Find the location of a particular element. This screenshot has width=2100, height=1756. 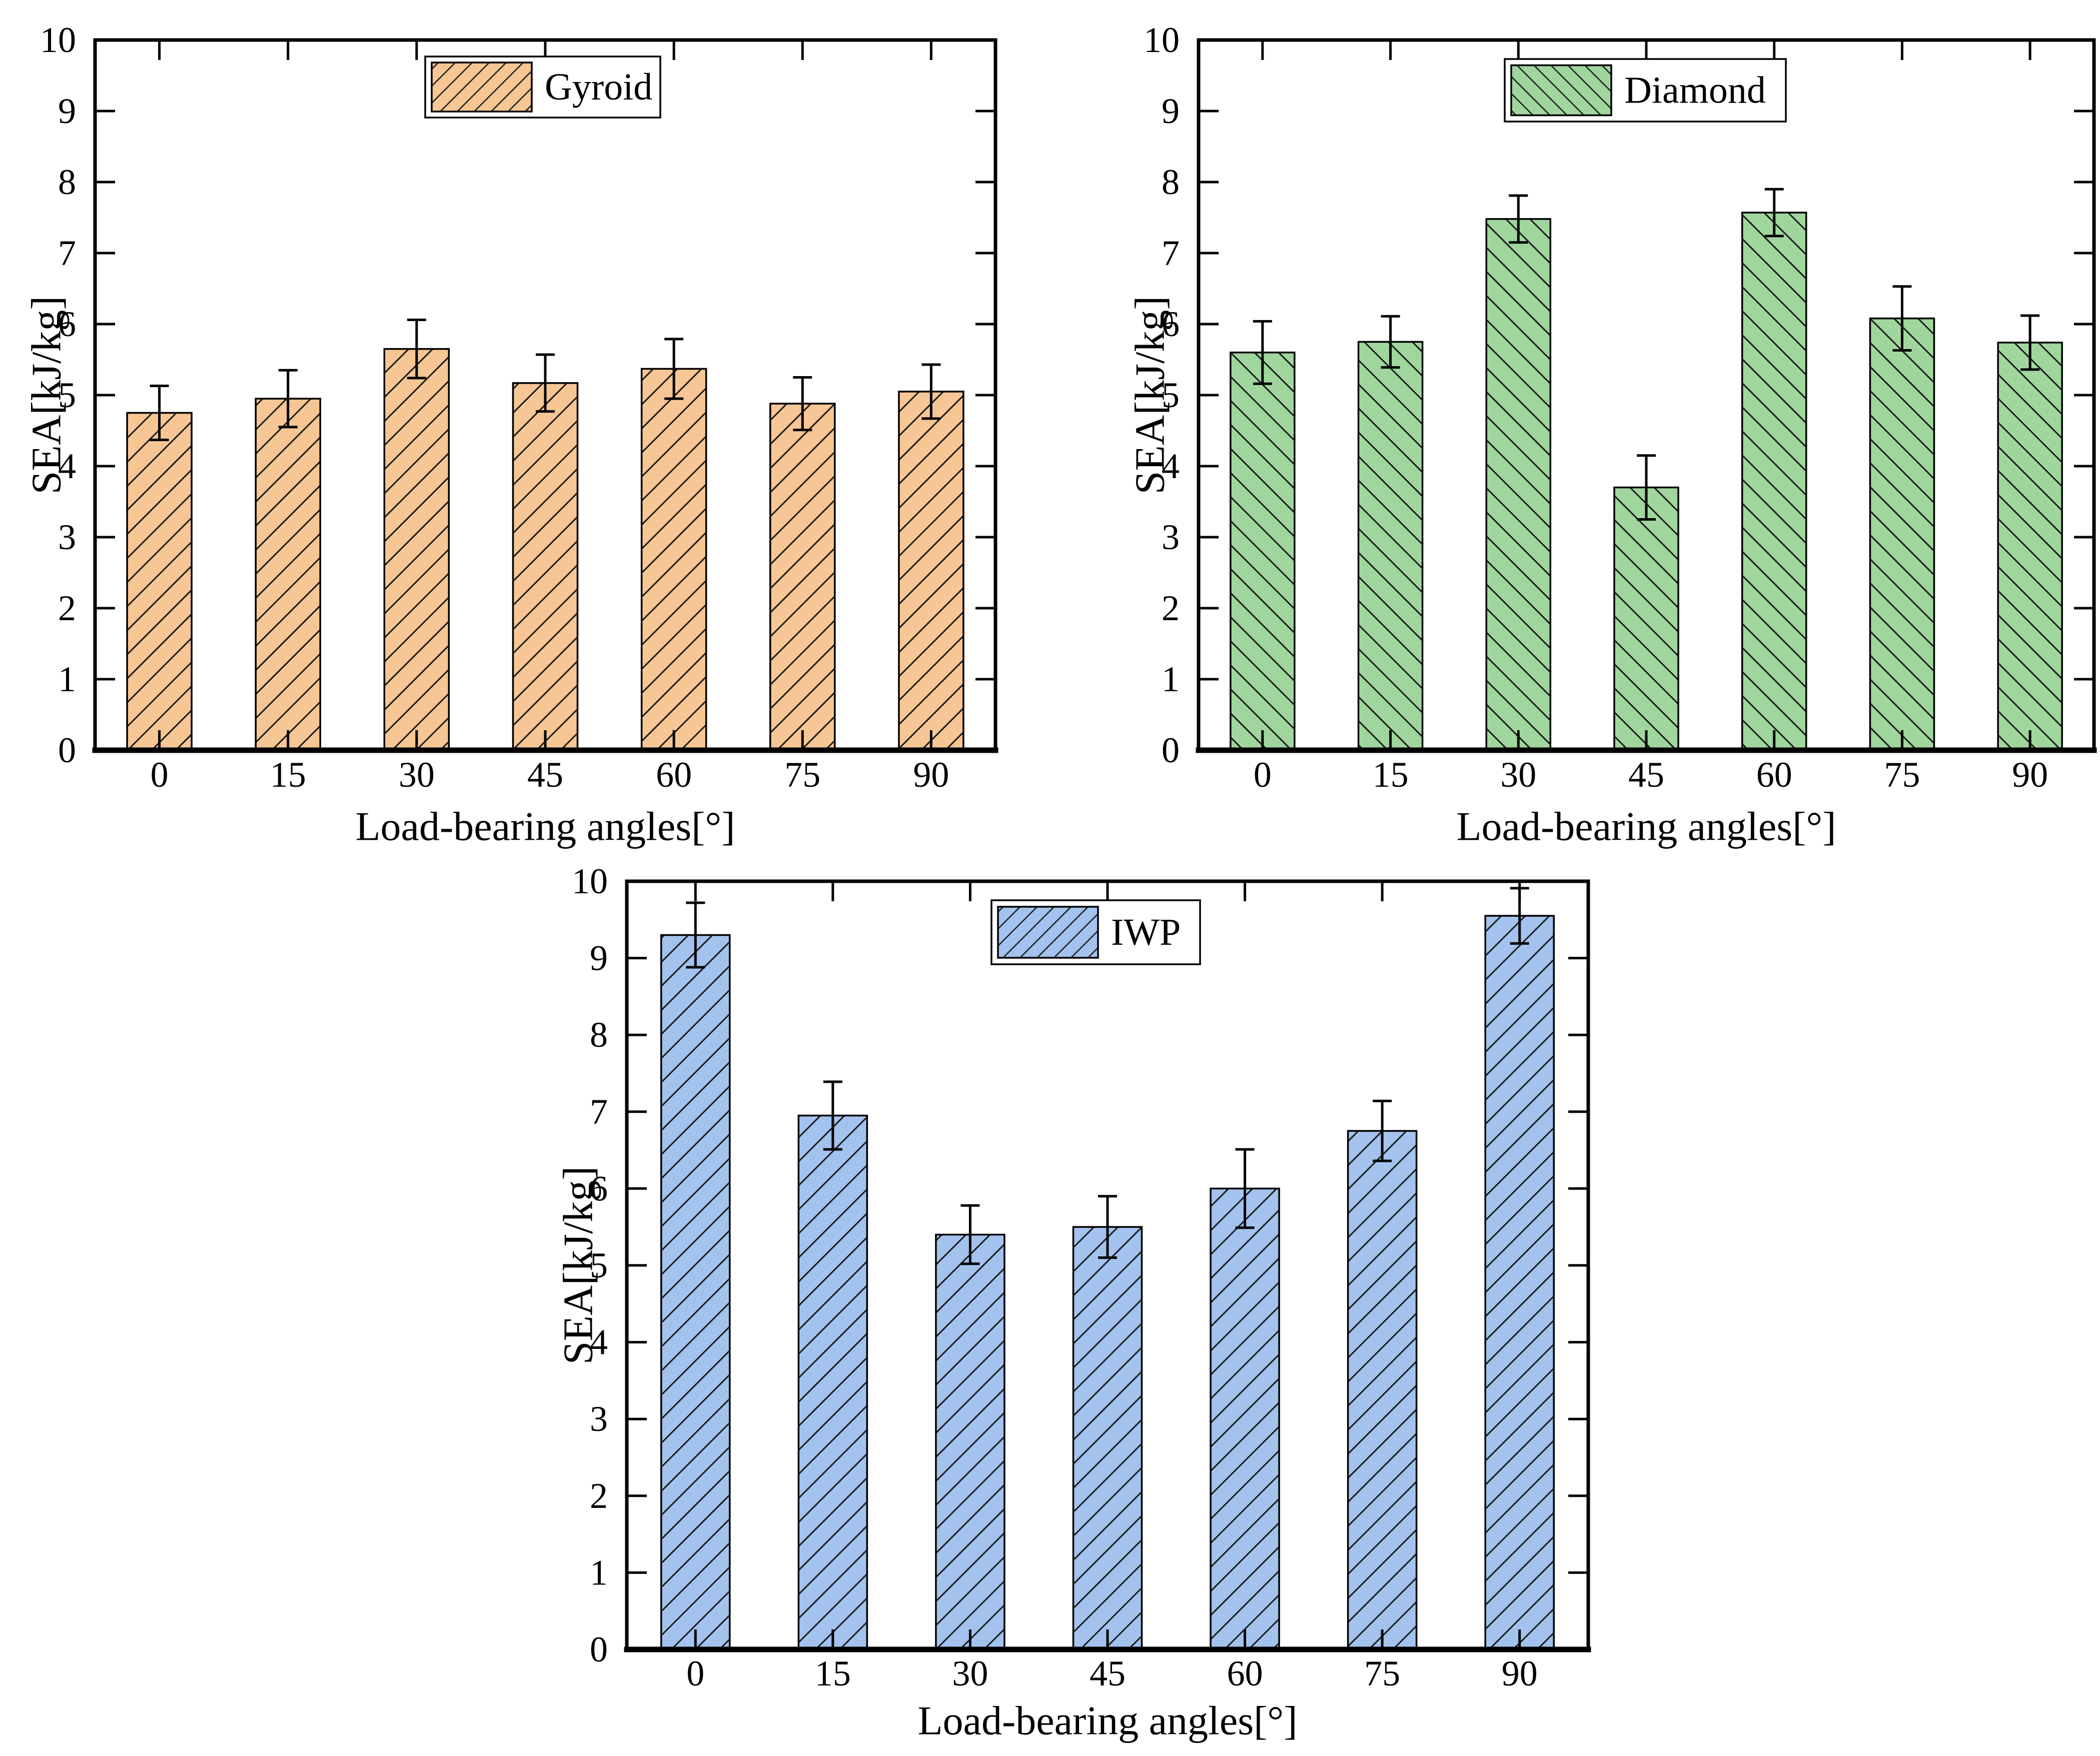

iwp-xtick-label-45: 45 is located at coordinates (1108, 1673).